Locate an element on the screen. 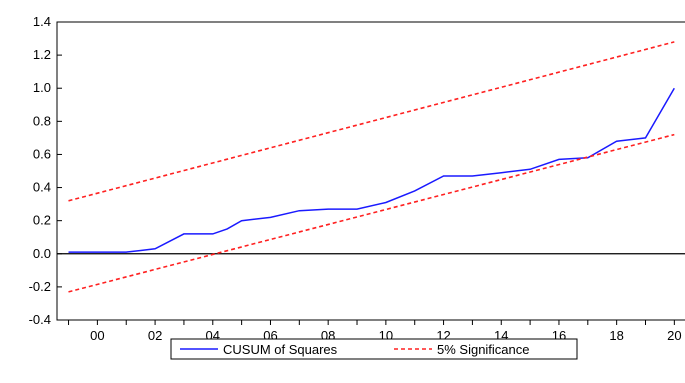 The height and width of the screenshot is (383, 685). legend-label-significance: 5% Significance is located at coordinates (483, 349).